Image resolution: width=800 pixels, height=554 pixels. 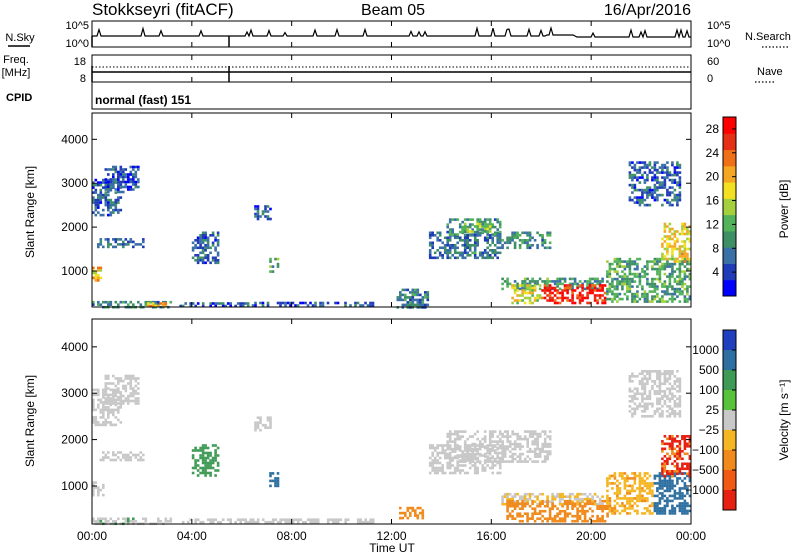 I want to click on power-cell-r4, so click(x=151, y=302).